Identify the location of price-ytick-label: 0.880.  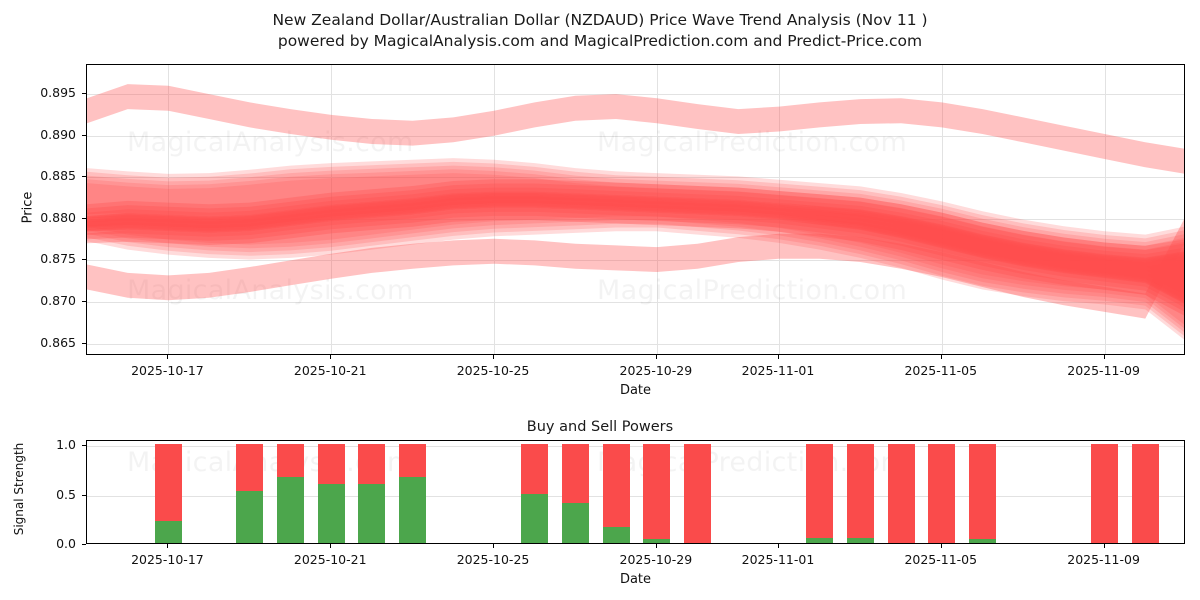
(58, 217).